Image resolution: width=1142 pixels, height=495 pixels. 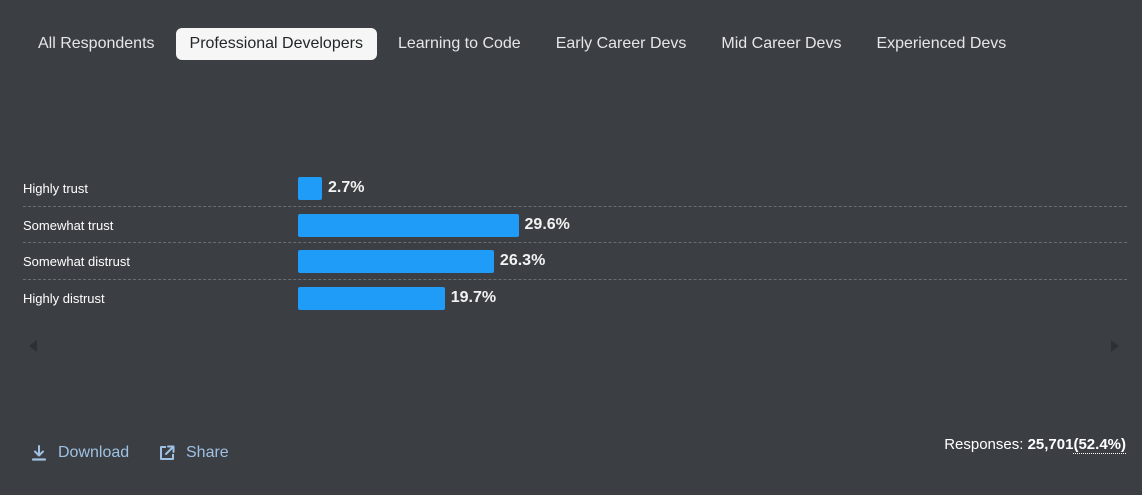 What do you see at coordinates (781, 43) in the screenshot?
I see `tab-mid-career-devs: Mid Career Devs` at bounding box center [781, 43].